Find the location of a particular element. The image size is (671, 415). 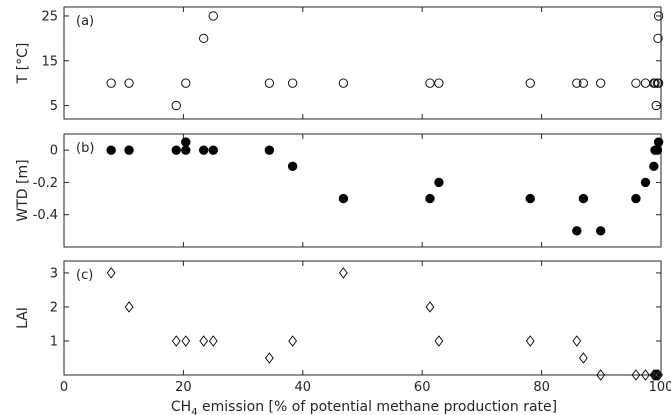

y-tick-label: 3 is located at coordinates (54, 273).